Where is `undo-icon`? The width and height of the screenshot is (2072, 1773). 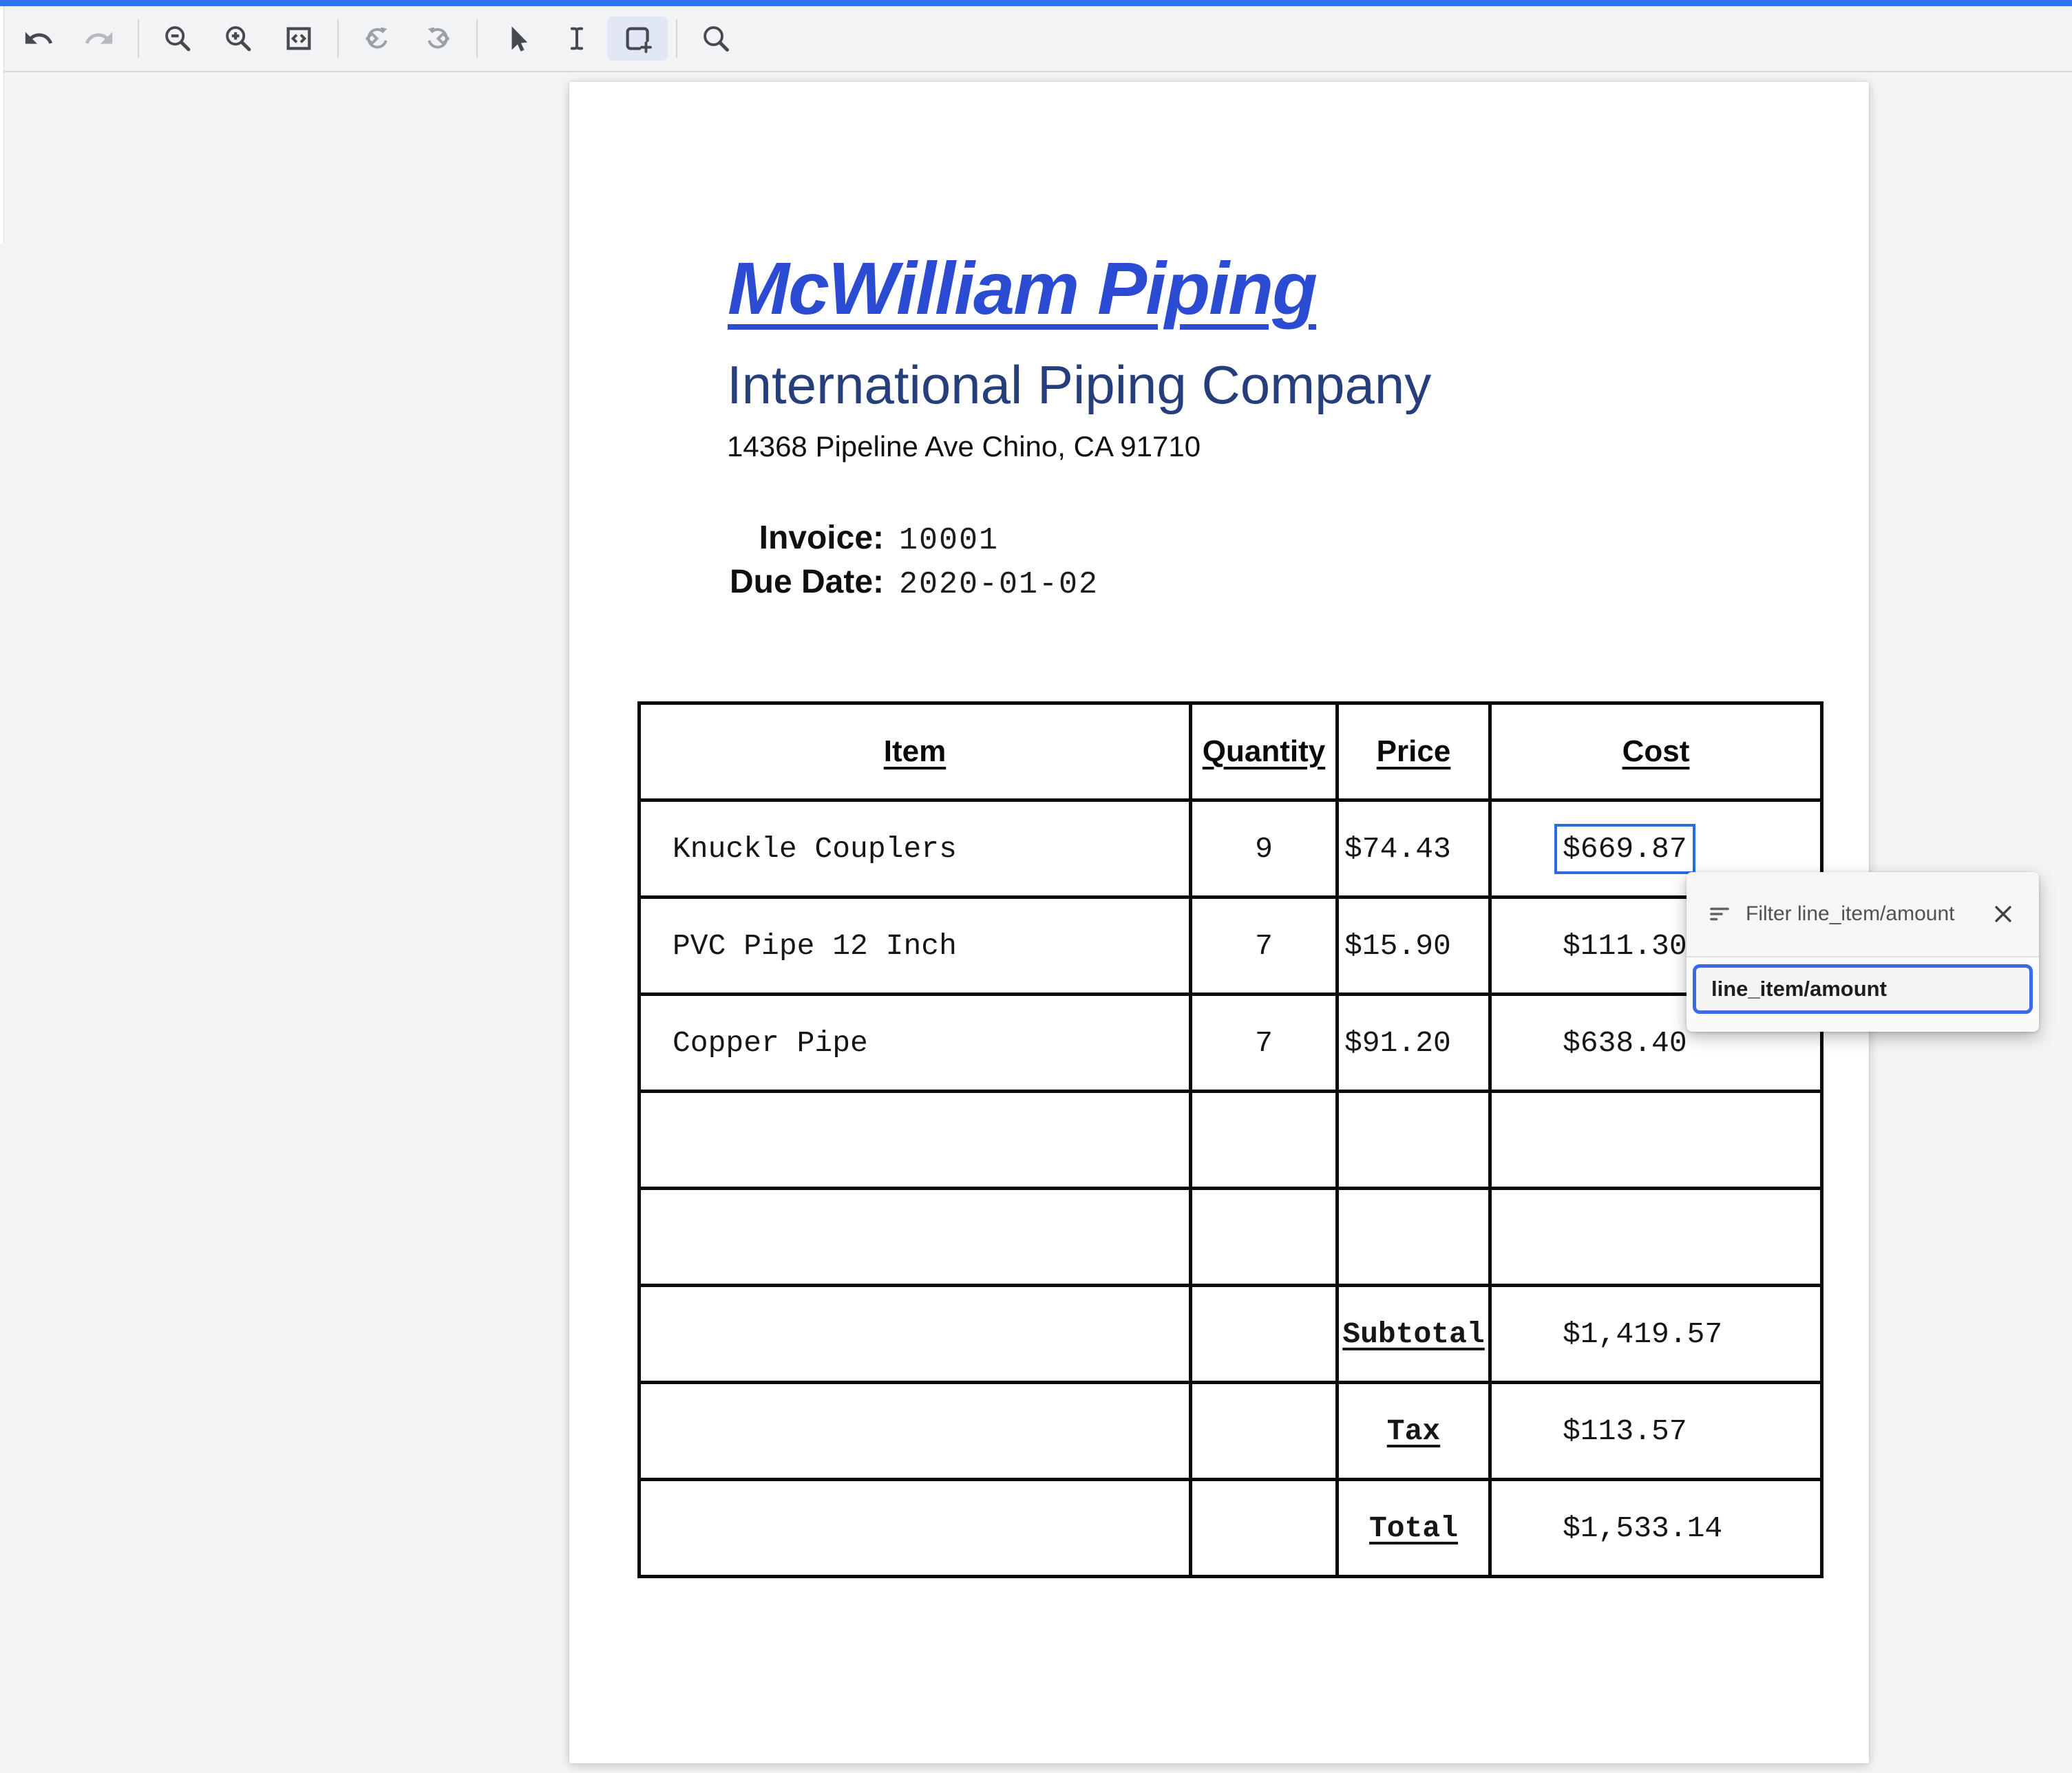 undo-icon is located at coordinates (39, 38).